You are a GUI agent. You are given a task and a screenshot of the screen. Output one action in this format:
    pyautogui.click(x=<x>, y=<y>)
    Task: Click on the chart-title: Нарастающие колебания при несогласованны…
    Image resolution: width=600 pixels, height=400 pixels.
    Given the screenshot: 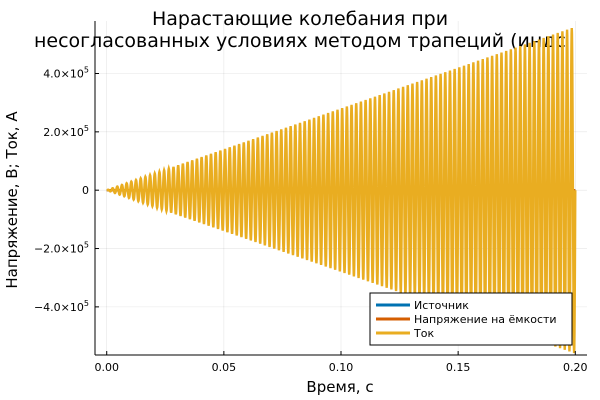 What is the action you would take?
    pyautogui.click(x=300, y=30)
    